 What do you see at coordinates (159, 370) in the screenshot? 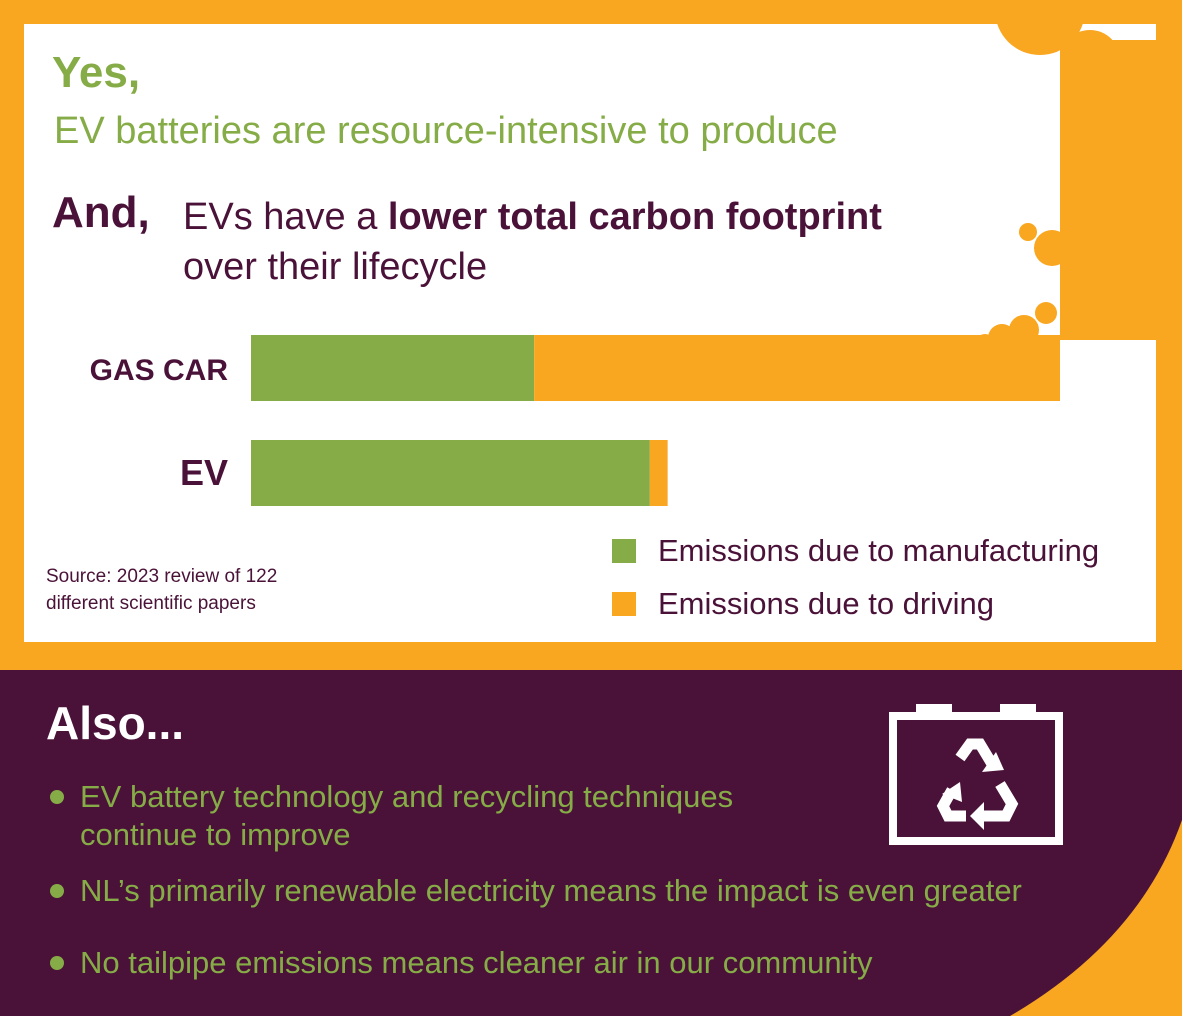
I see `category-label-gas-car: GAS CAR` at bounding box center [159, 370].